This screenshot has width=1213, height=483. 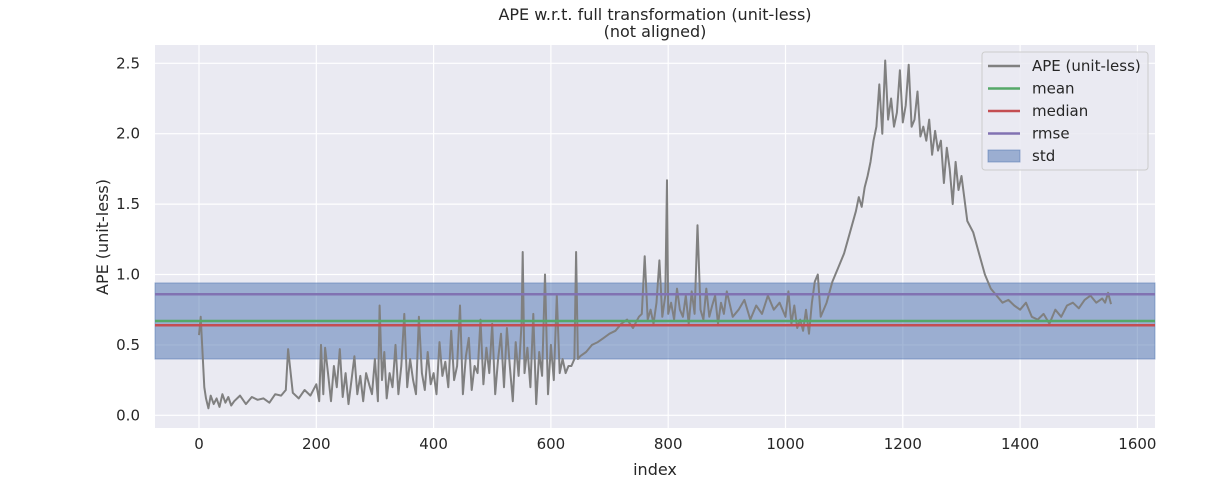 What do you see at coordinates (903, 444) in the screenshot?
I see `x-tick-label: 1200` at bounding box center [903, 444].